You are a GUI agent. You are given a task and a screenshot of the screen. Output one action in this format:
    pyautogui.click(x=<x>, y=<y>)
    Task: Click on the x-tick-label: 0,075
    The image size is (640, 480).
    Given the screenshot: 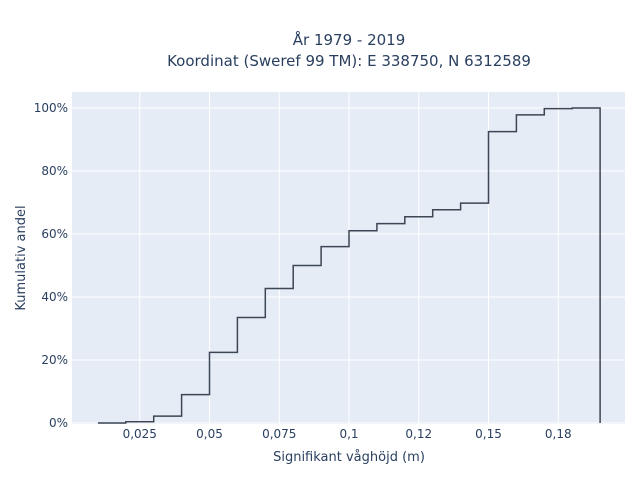 What is the action you would take?
    pyautogui.click(x=279, y=434)
    